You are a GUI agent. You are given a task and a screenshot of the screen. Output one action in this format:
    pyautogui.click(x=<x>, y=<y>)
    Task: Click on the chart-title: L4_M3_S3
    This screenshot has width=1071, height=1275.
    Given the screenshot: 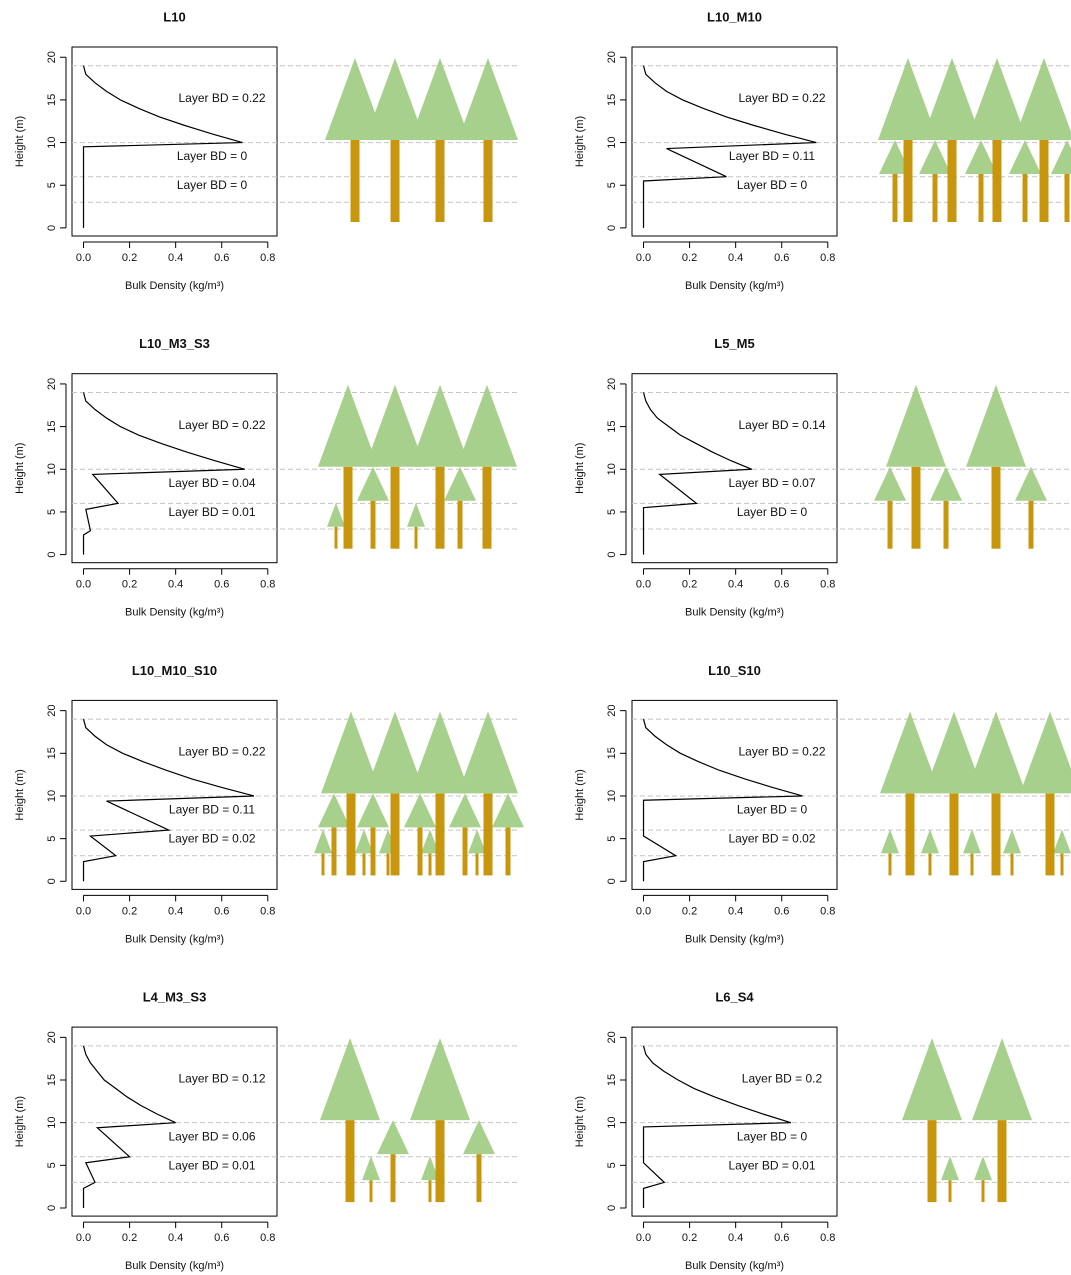 What is the action you would take?
    pyautogui.click(x=175, y=997)
    